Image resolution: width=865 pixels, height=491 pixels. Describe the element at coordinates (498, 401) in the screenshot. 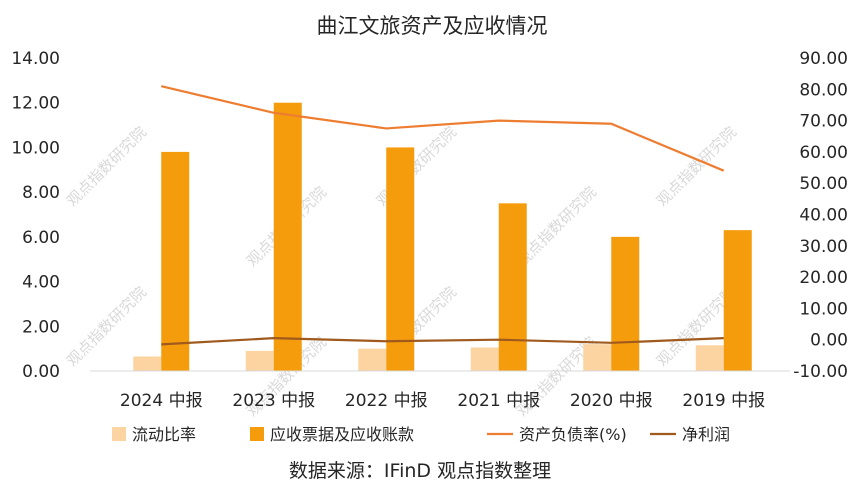

I see `category-label: 2021 中报` at that location.